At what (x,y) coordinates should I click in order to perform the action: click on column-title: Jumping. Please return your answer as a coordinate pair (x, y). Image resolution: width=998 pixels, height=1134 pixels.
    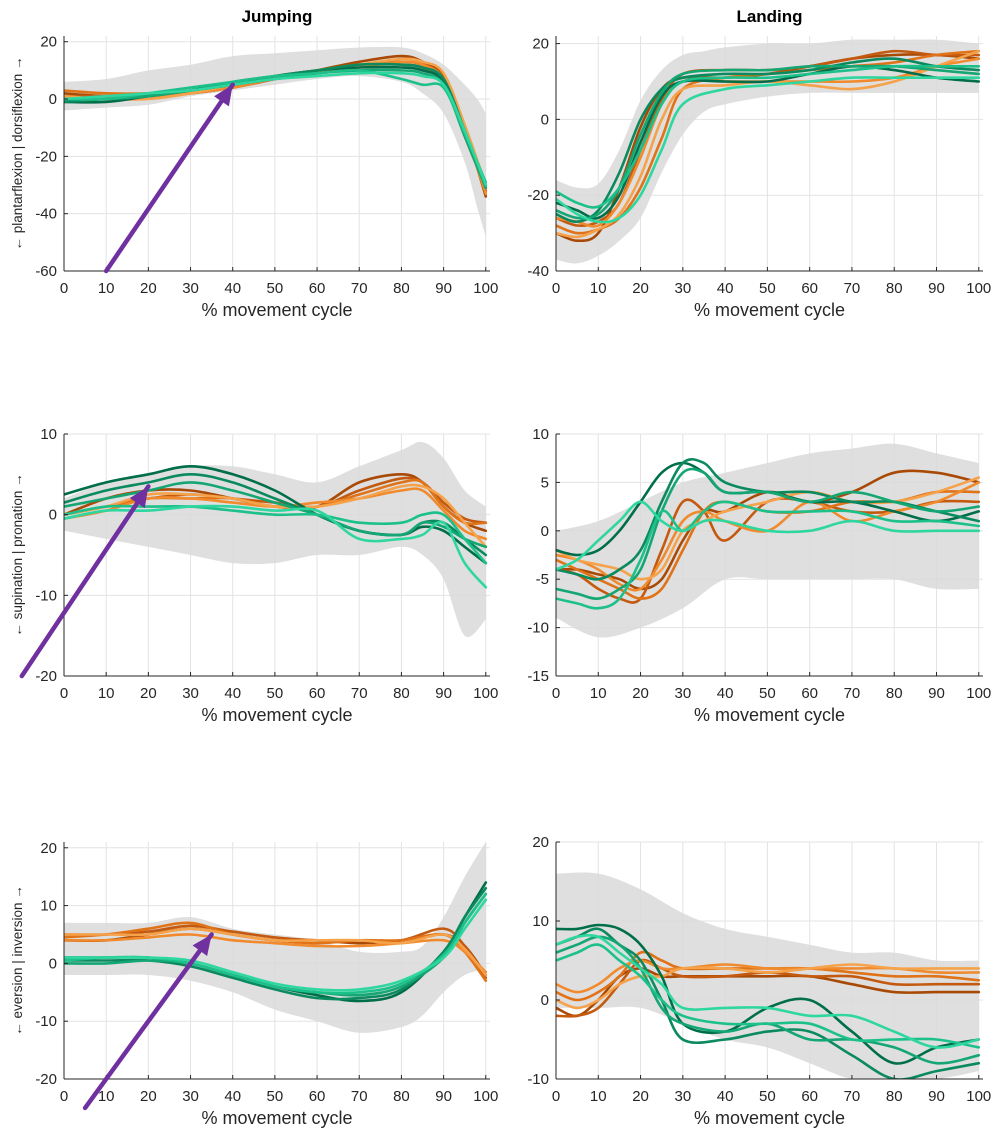
    Looking at the image, I should click on (277, 16).